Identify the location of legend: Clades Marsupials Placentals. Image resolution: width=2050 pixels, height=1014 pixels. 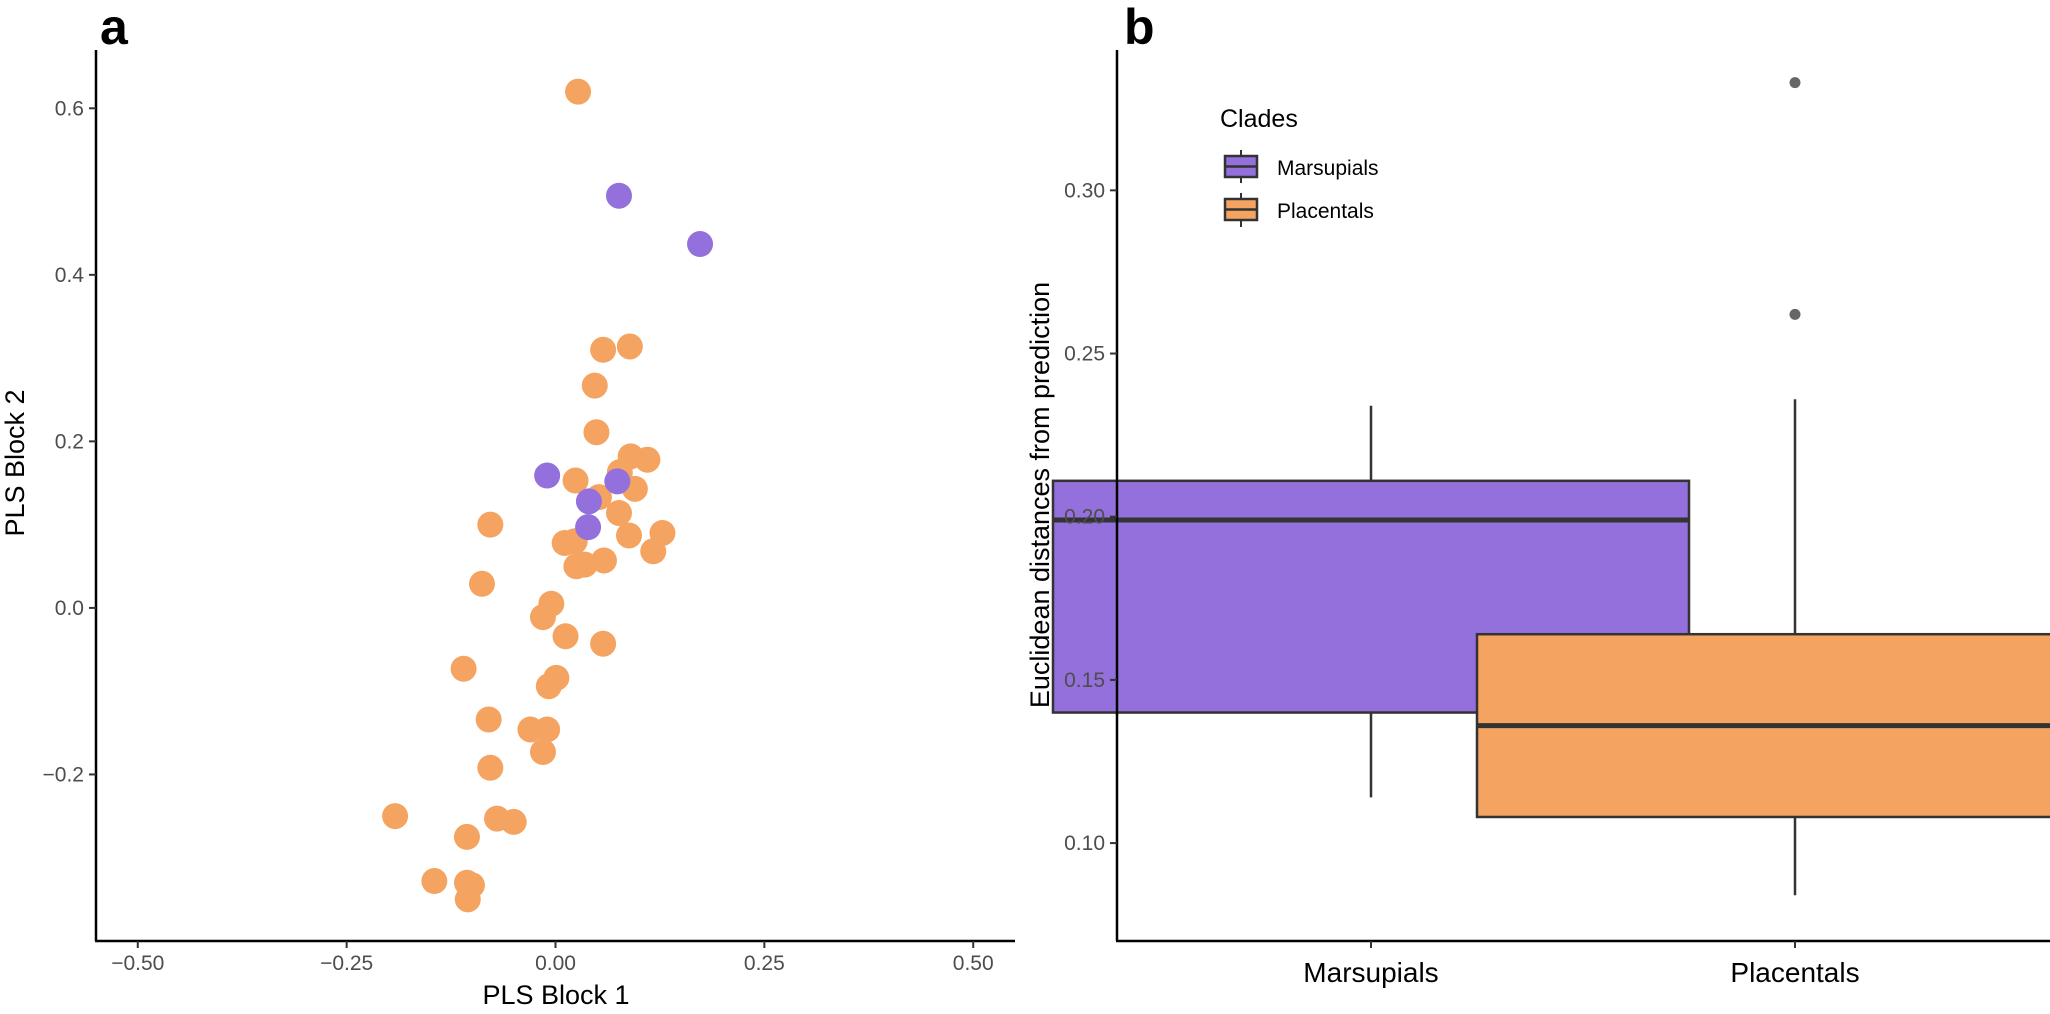
(1299, 166).